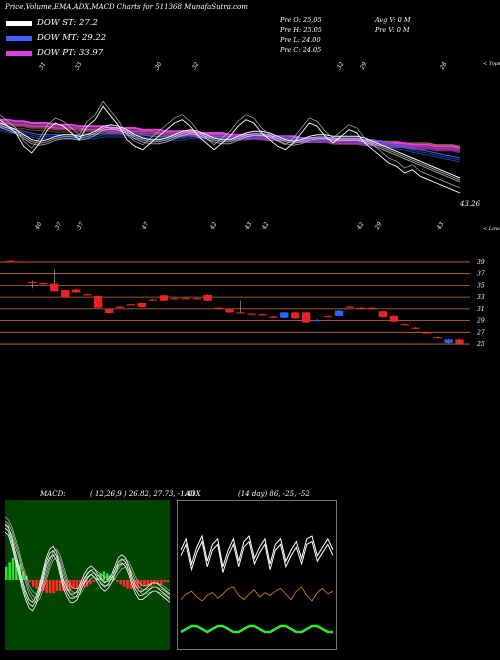 The image size is (500, 660). Describe the element at coordinates (242, 303) in the screenshot. I see `candlestick-chart: 39 37 35 33 31 29 27 25` at that location.